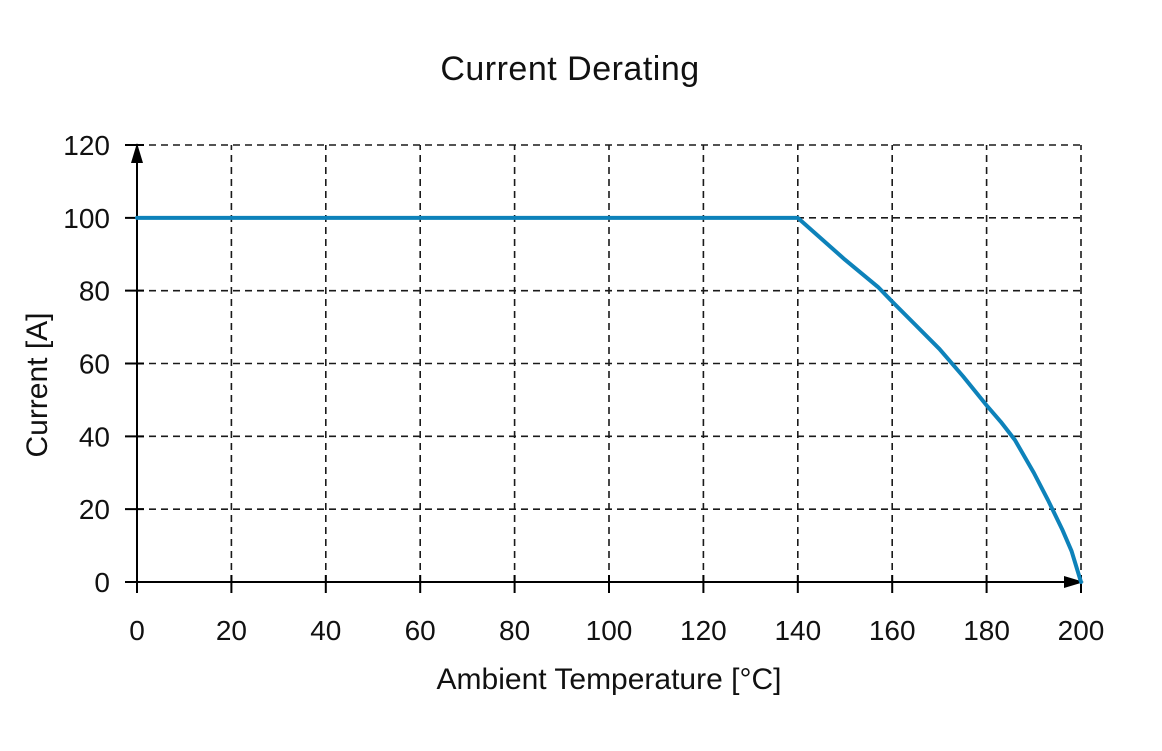 The width and height of the screenshot is (1162, 751). Describe the element at coordinates (514, 630) in the screenshot. I see `x-tick-label: 80` at that location.